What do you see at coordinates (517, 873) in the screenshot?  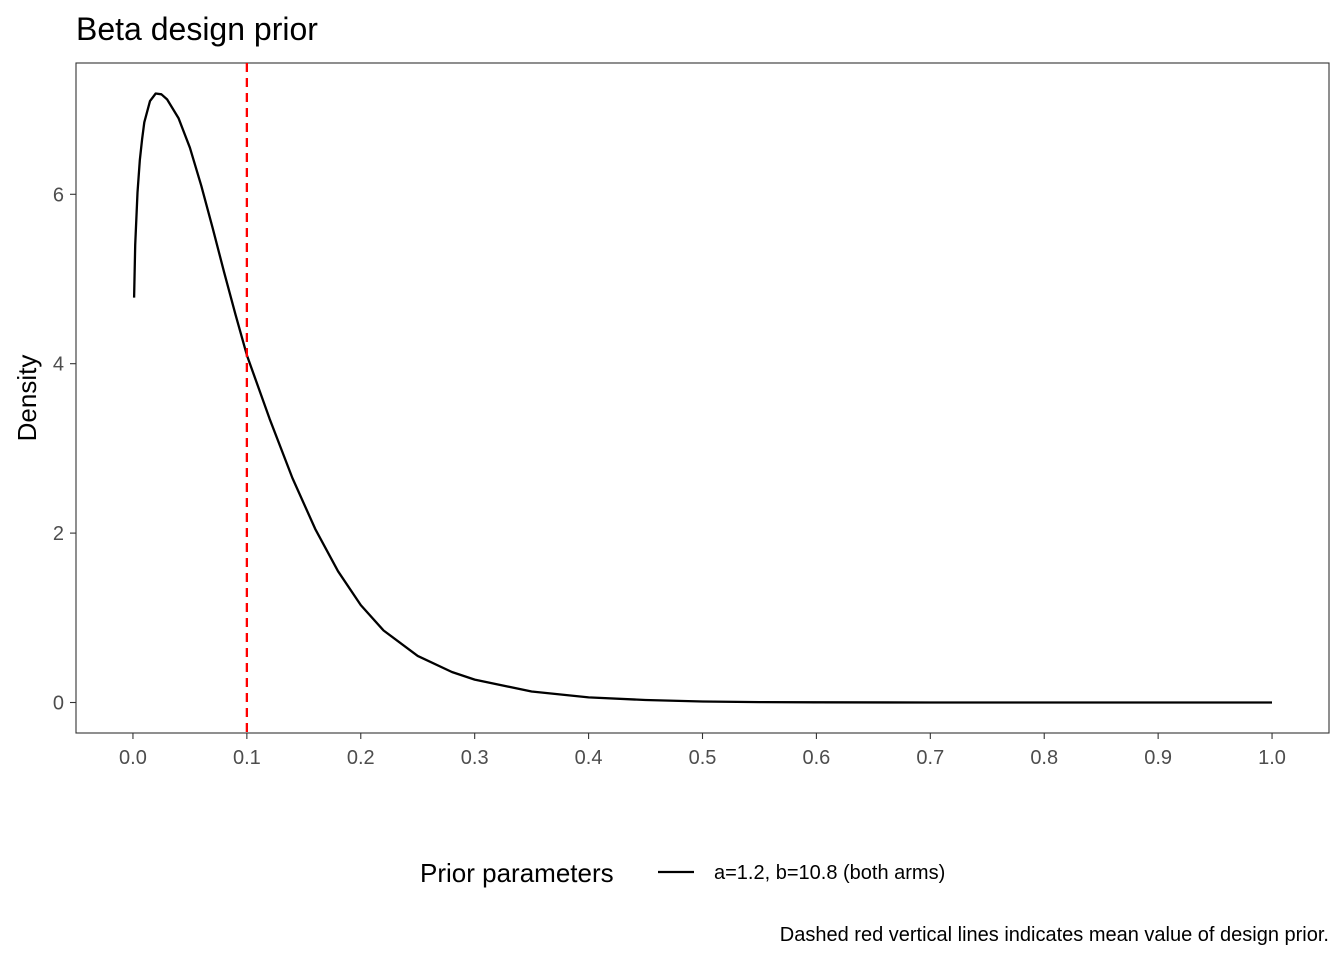 I see `legend-title: Prior parameters` at bounding box center [517, 873].